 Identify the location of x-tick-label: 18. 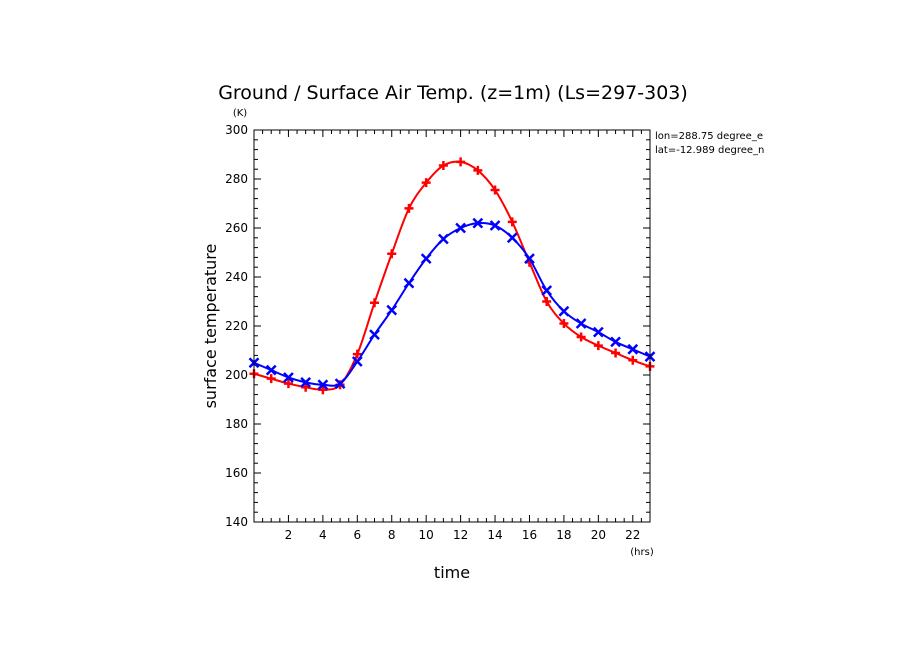
(563, 535).